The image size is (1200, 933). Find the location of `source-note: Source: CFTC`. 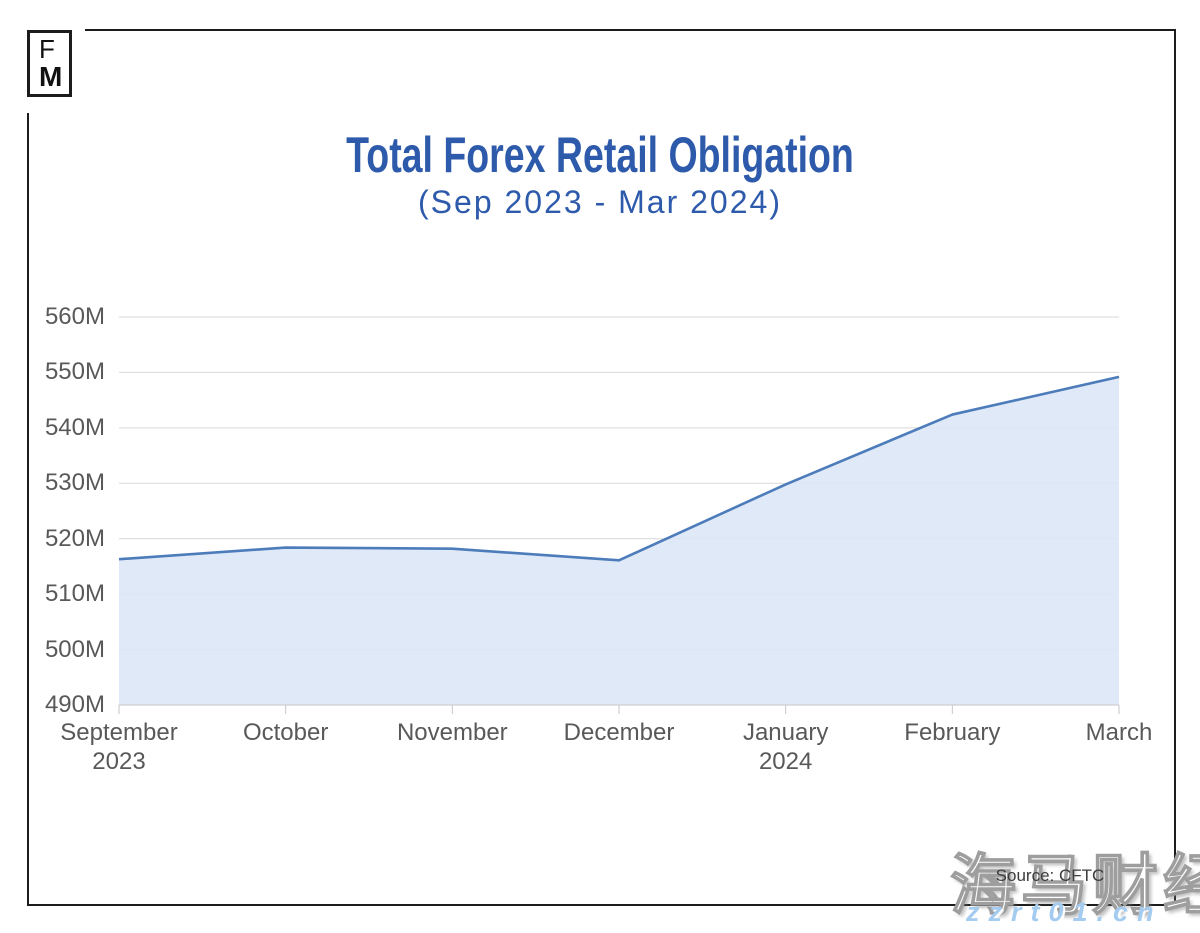

source-note: Source: CFTC is located at coordinates (1050, 875).